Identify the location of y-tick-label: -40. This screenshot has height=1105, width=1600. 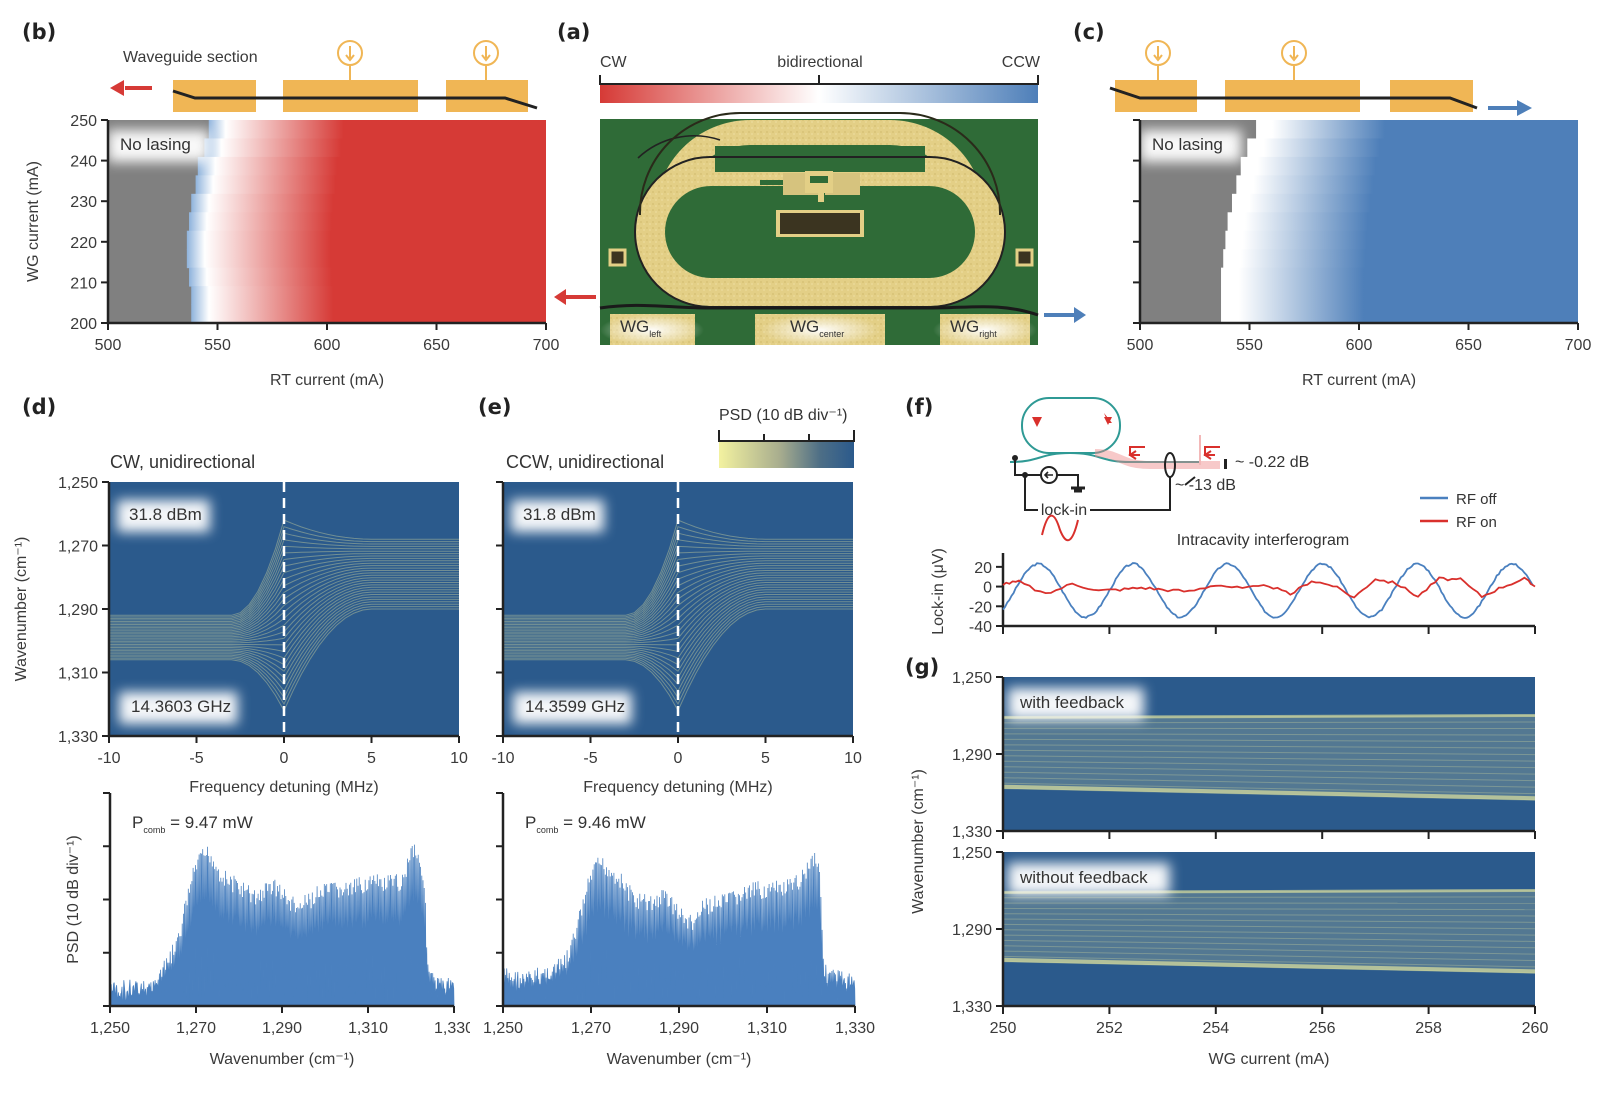
(980, 627).